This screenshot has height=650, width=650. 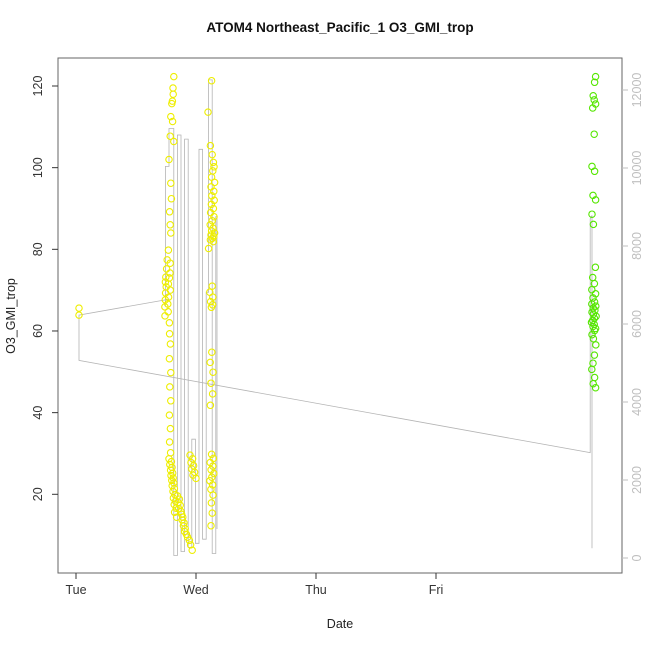 What do you see at coordinates (11, 316) in the screenshot?
I see `y-axis-title: O3_GMI_trop` at bounding box center [11, 316].